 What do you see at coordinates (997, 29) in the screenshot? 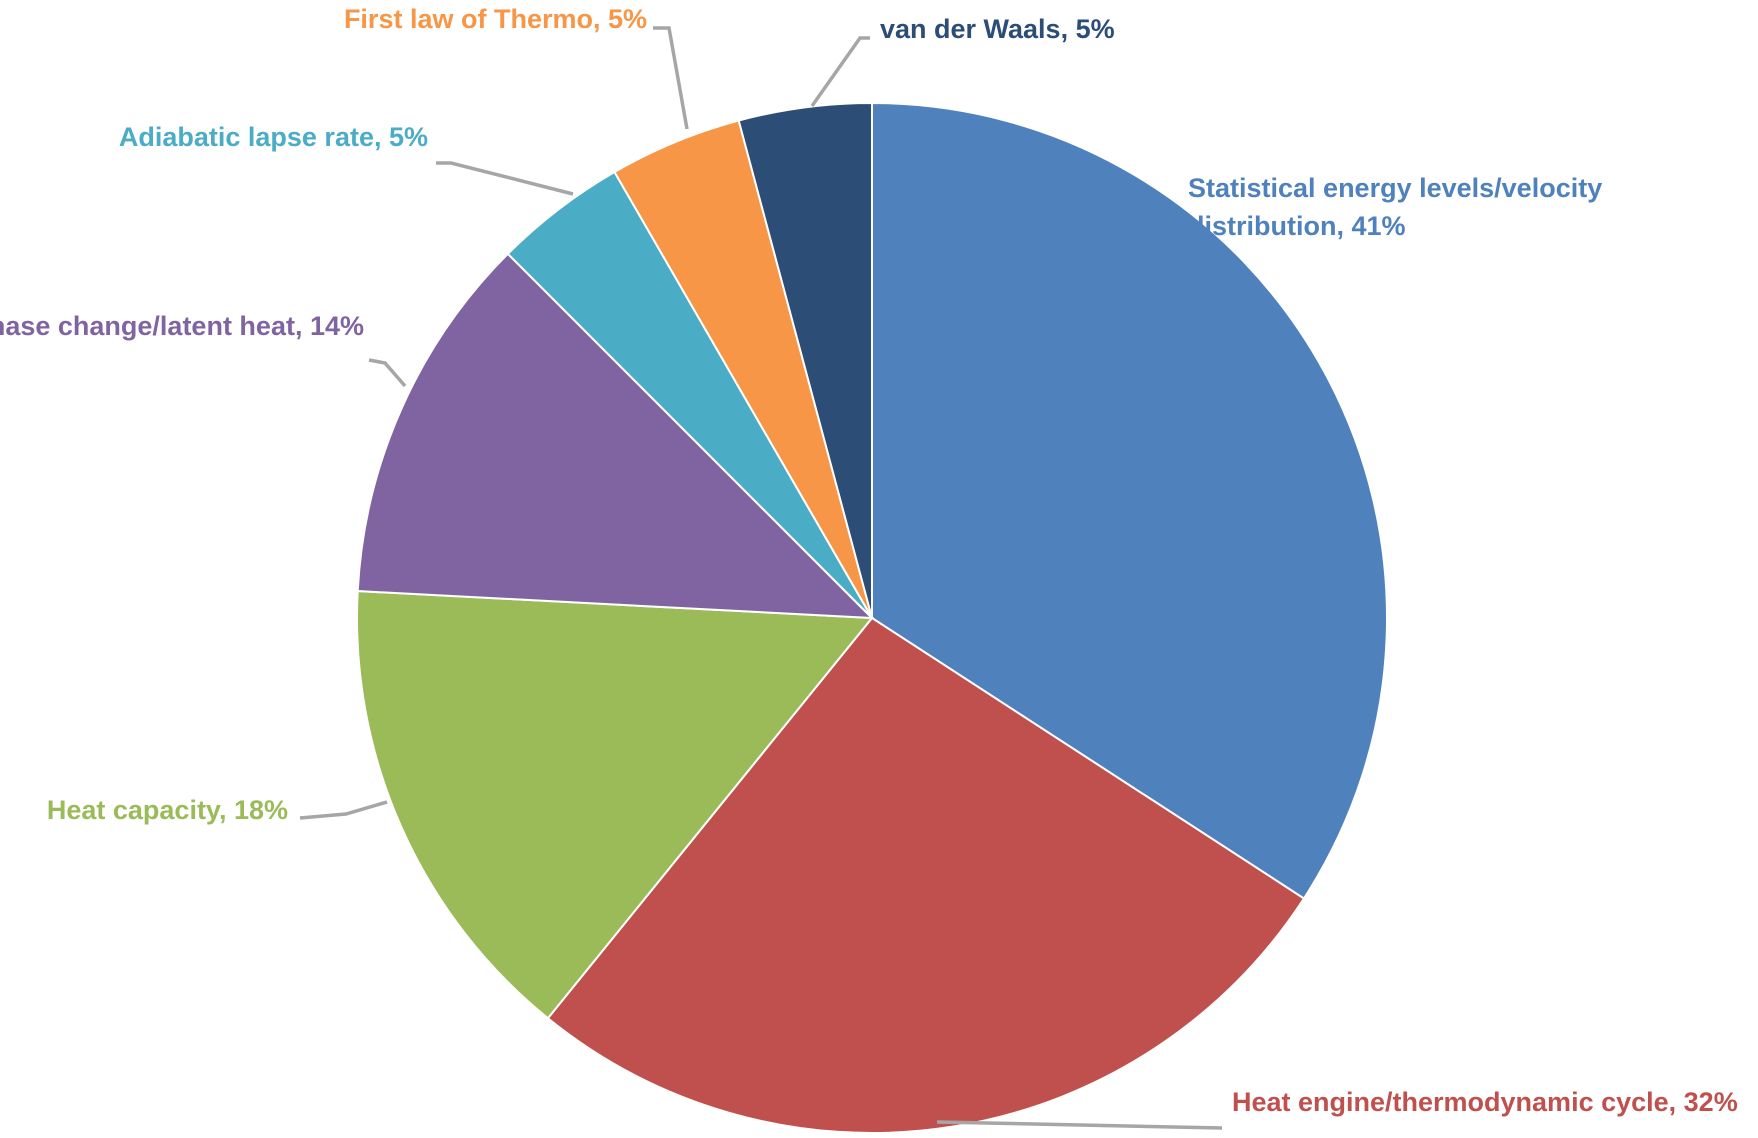
I see `data-label-van-der-waals: van der Waals, 5%` at bounding box center [997, 29].